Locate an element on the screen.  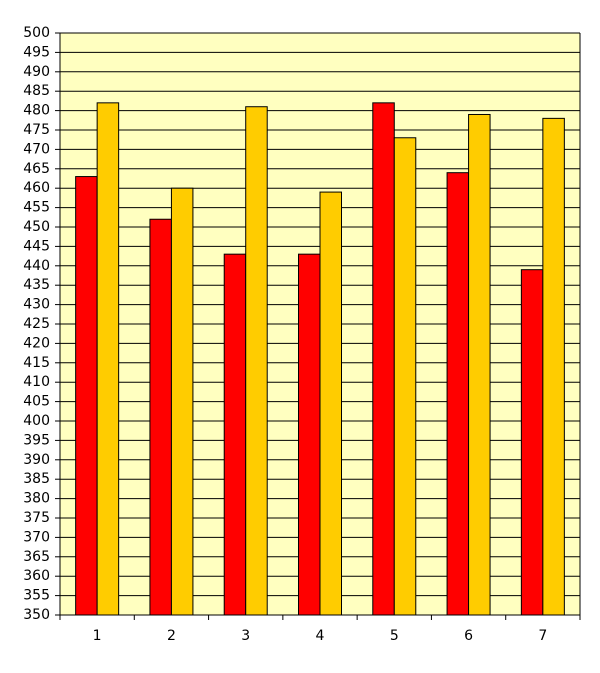
y-tick-label: 455 is located at coordinates (36, 208).